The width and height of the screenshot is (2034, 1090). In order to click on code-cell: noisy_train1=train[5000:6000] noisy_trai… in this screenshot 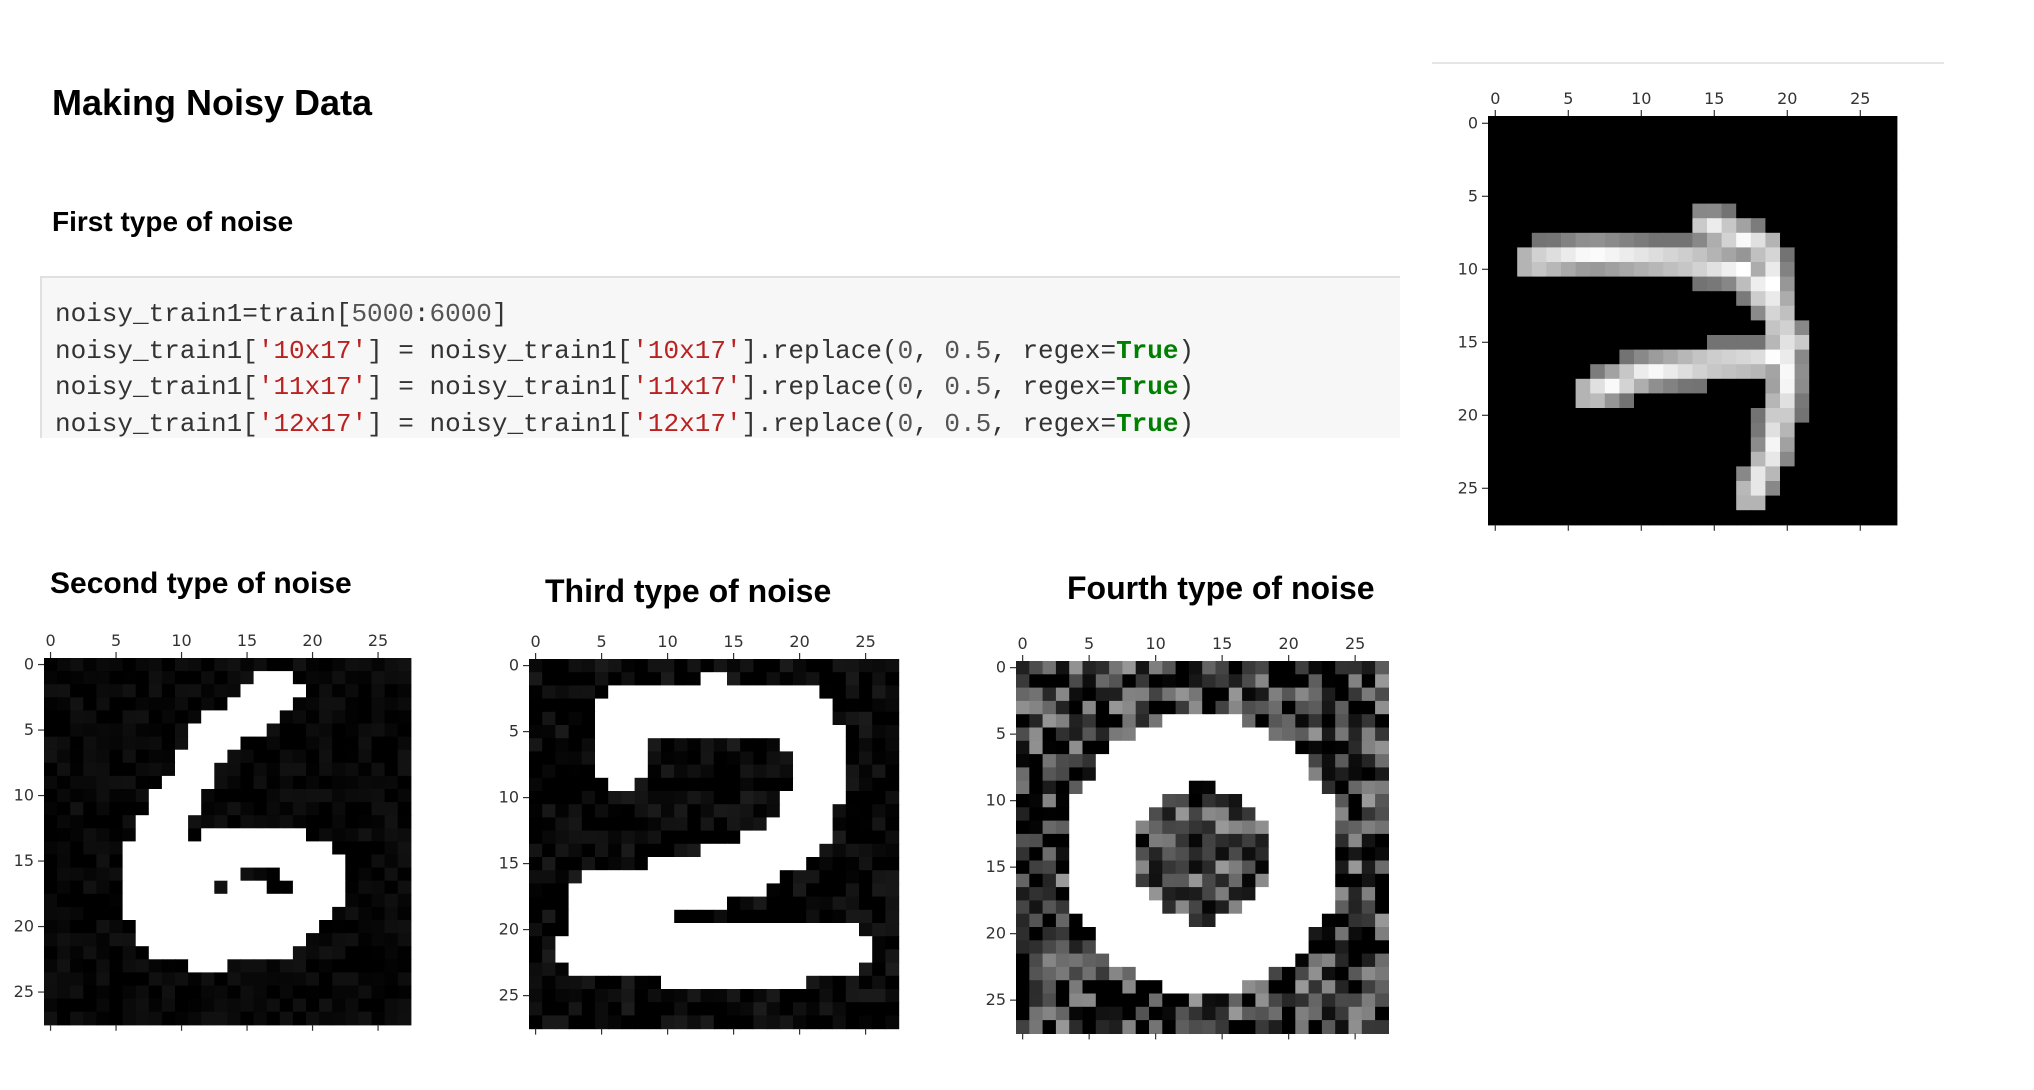, I will do `click(720, 357)`.